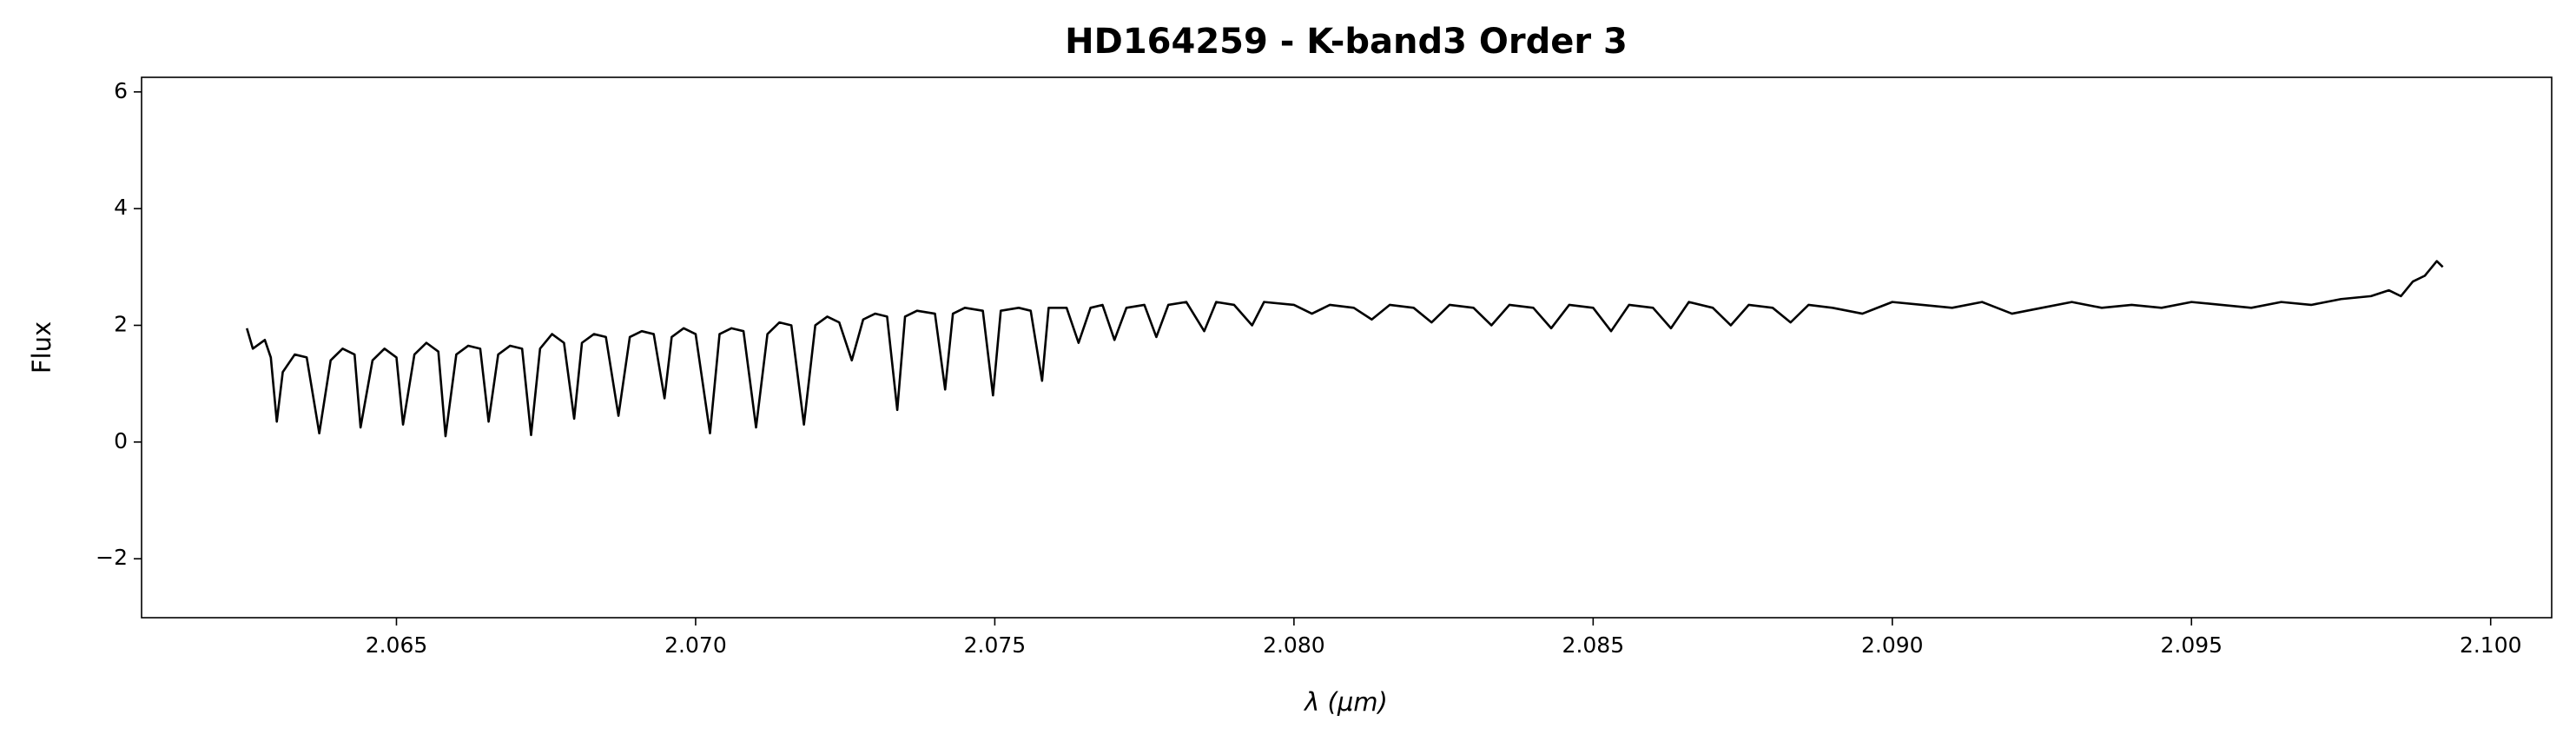  Describe the element at coordinates (1892, 645) in the screenshot. I see `x-tick-label: 2.090` at that location.